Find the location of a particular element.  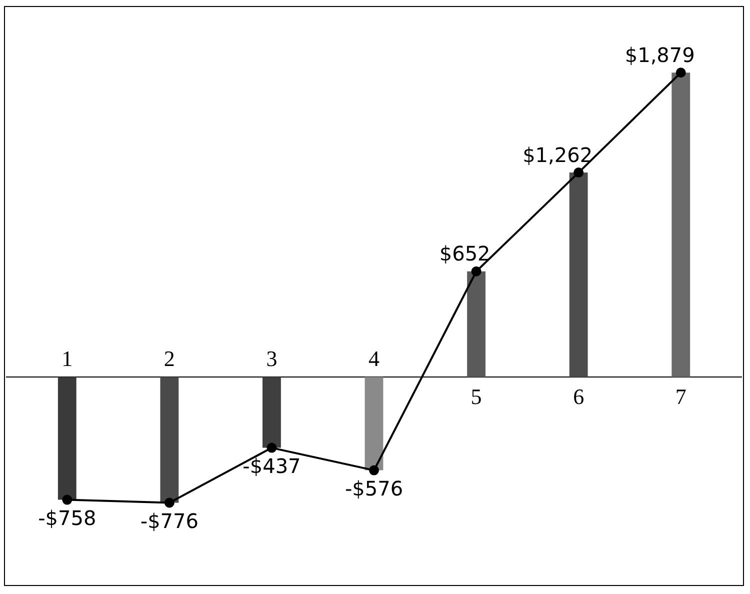

data-label: $1,879 is located at coordinates (659, 54).